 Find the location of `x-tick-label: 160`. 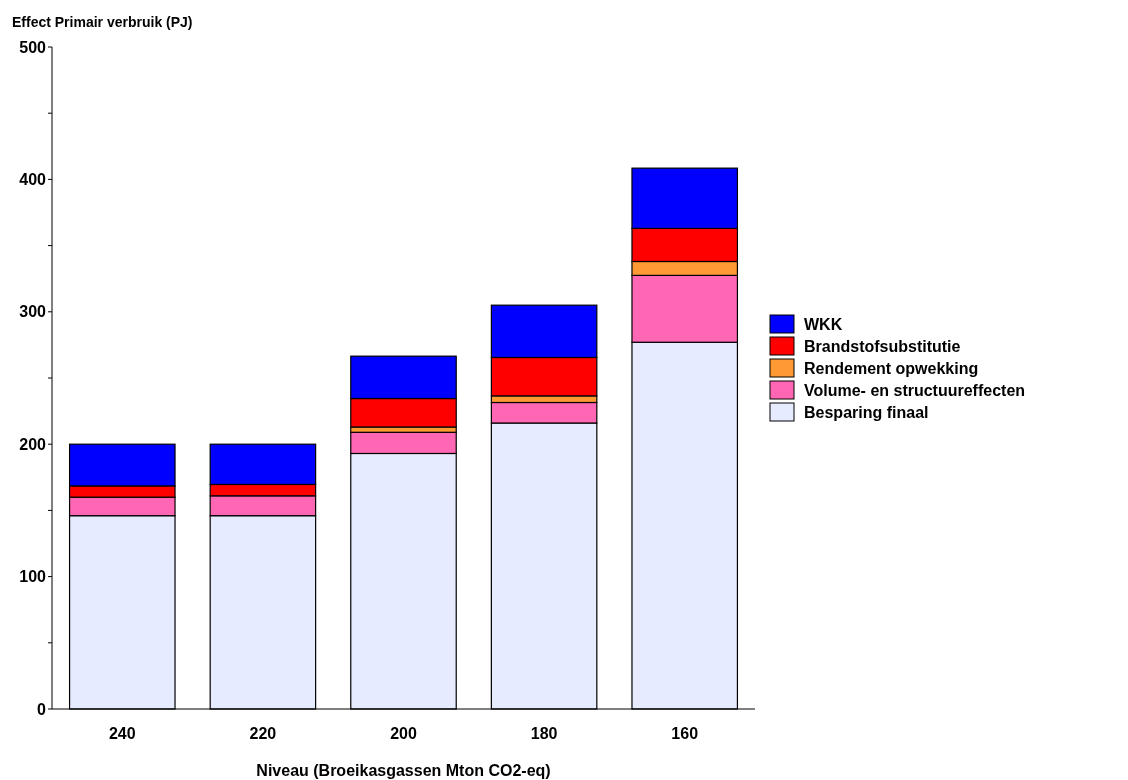

x-tick-label: 160 is located at coordinates (685, 733).